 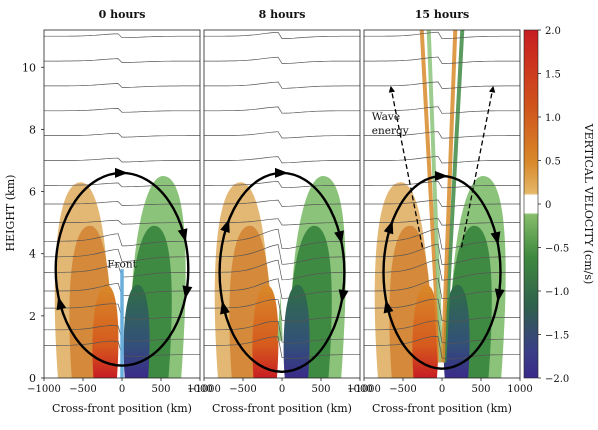 What do you see at coordinates (553, 31) in the screenshot?
I see `colorbar-tick-label: 2.0` at bounding box center [553, 31].